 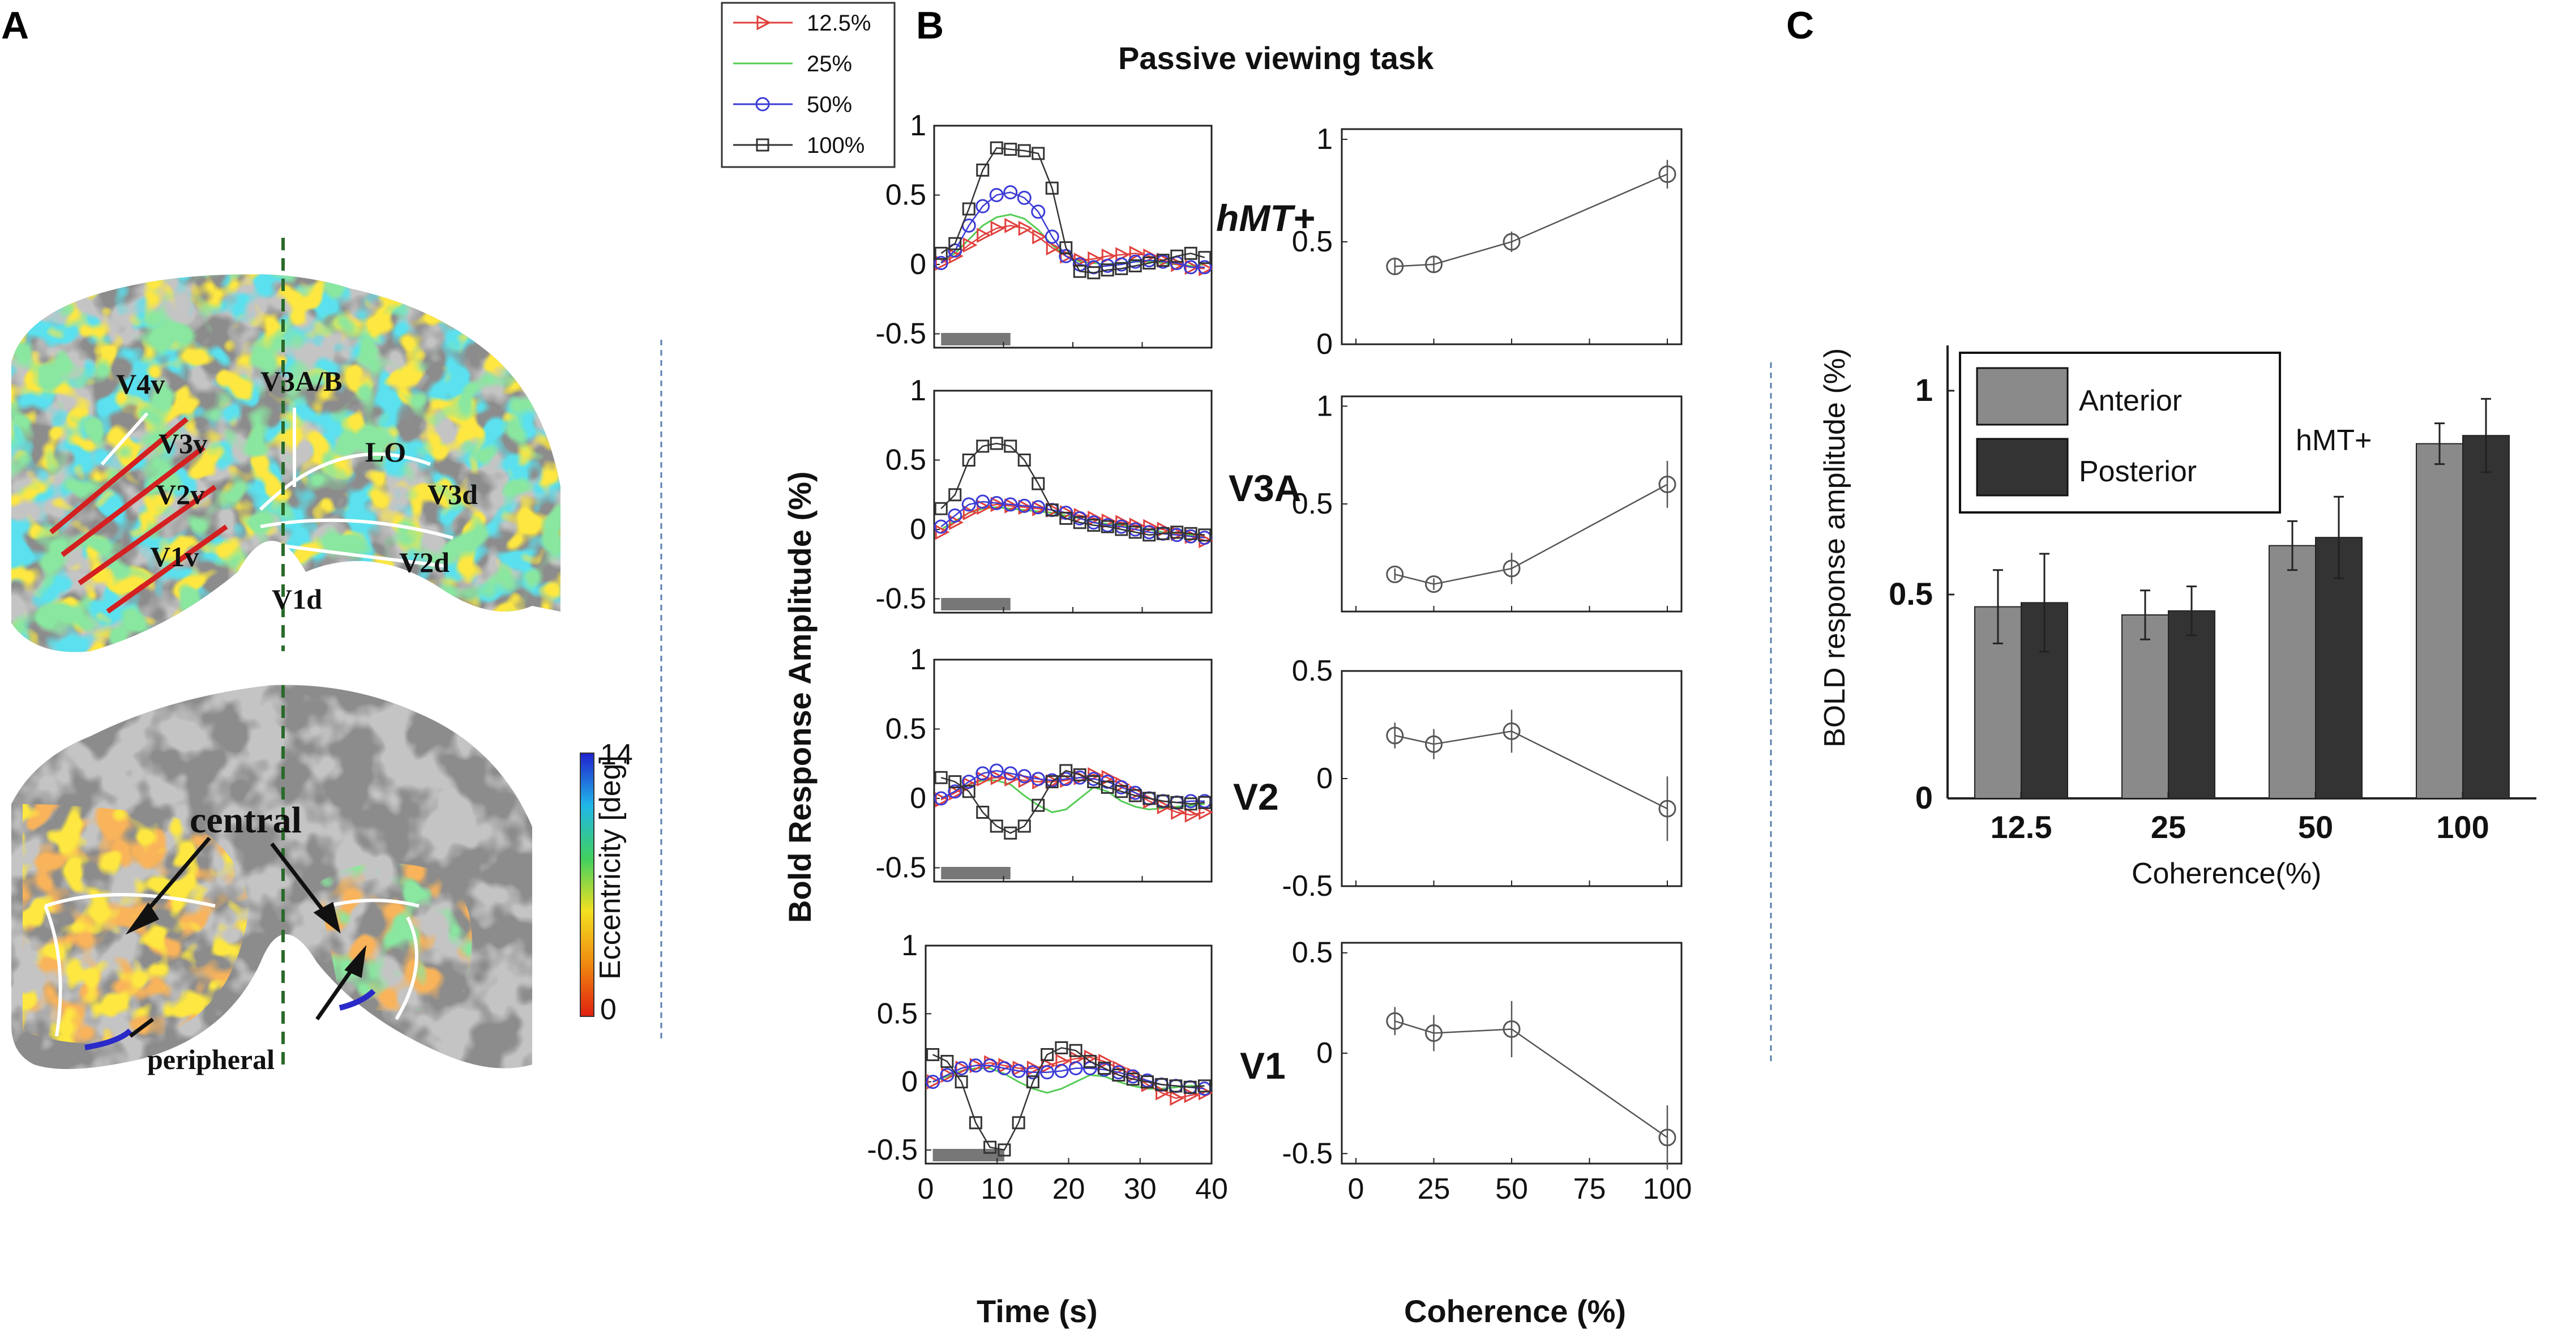 What do you see at coordinates (2334, 440) in the screenshot?
I see `bar-title: hMT+` at bounding box center [2334, 440].